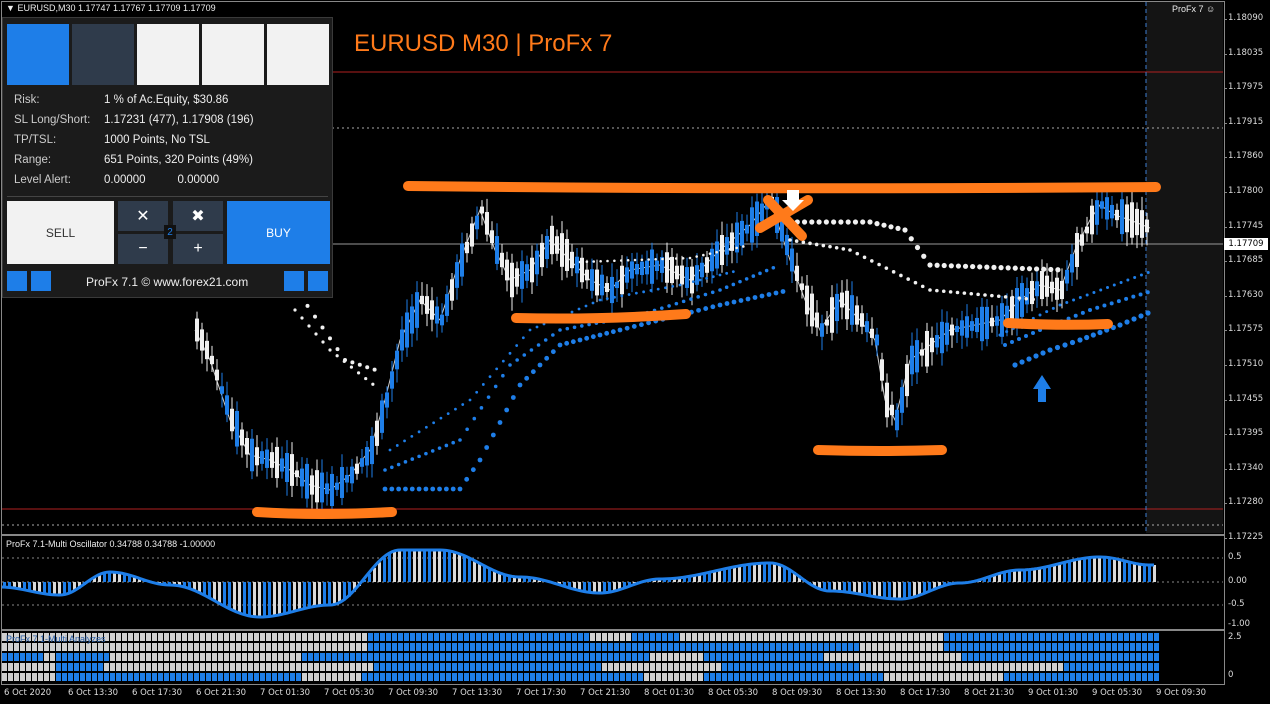  What do you see at coordinates (170, 232) in the screenshot?
I see `lot-value: 2` at bounding box center [170, 232].